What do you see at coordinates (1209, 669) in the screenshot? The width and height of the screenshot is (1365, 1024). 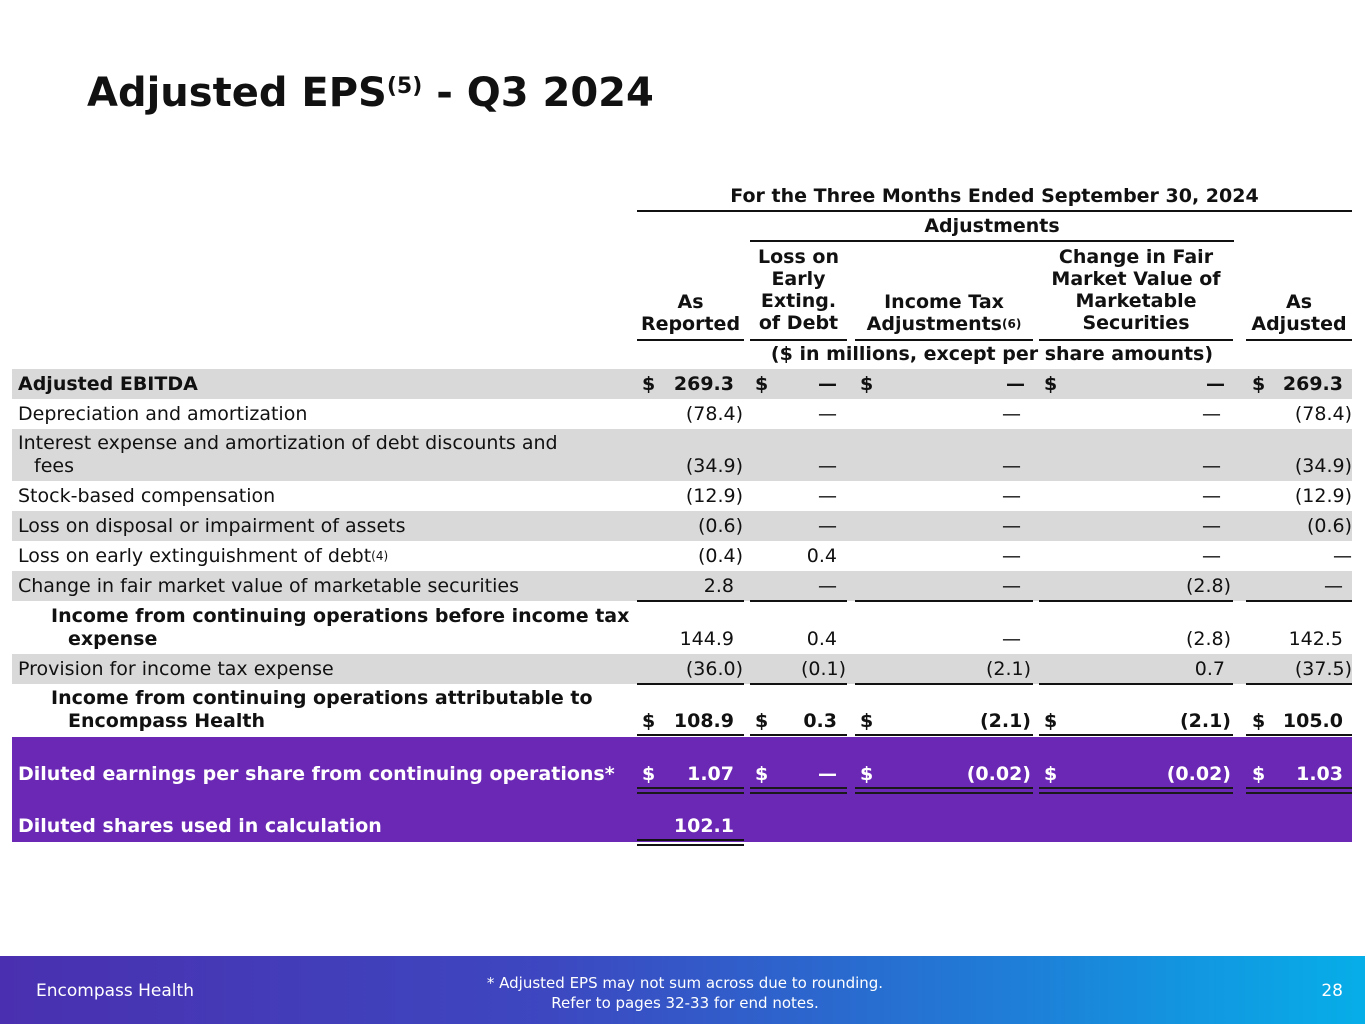 I see `cell-fair-market: 0.7` at bounding box center [1209, 669].